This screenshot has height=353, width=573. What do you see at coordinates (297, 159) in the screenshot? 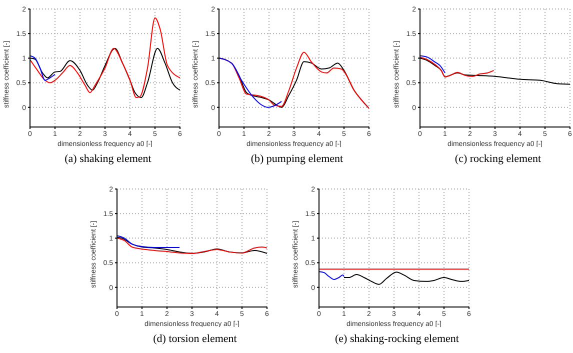
I see `text: (b) pumping element` at bounding box center [297, 159].